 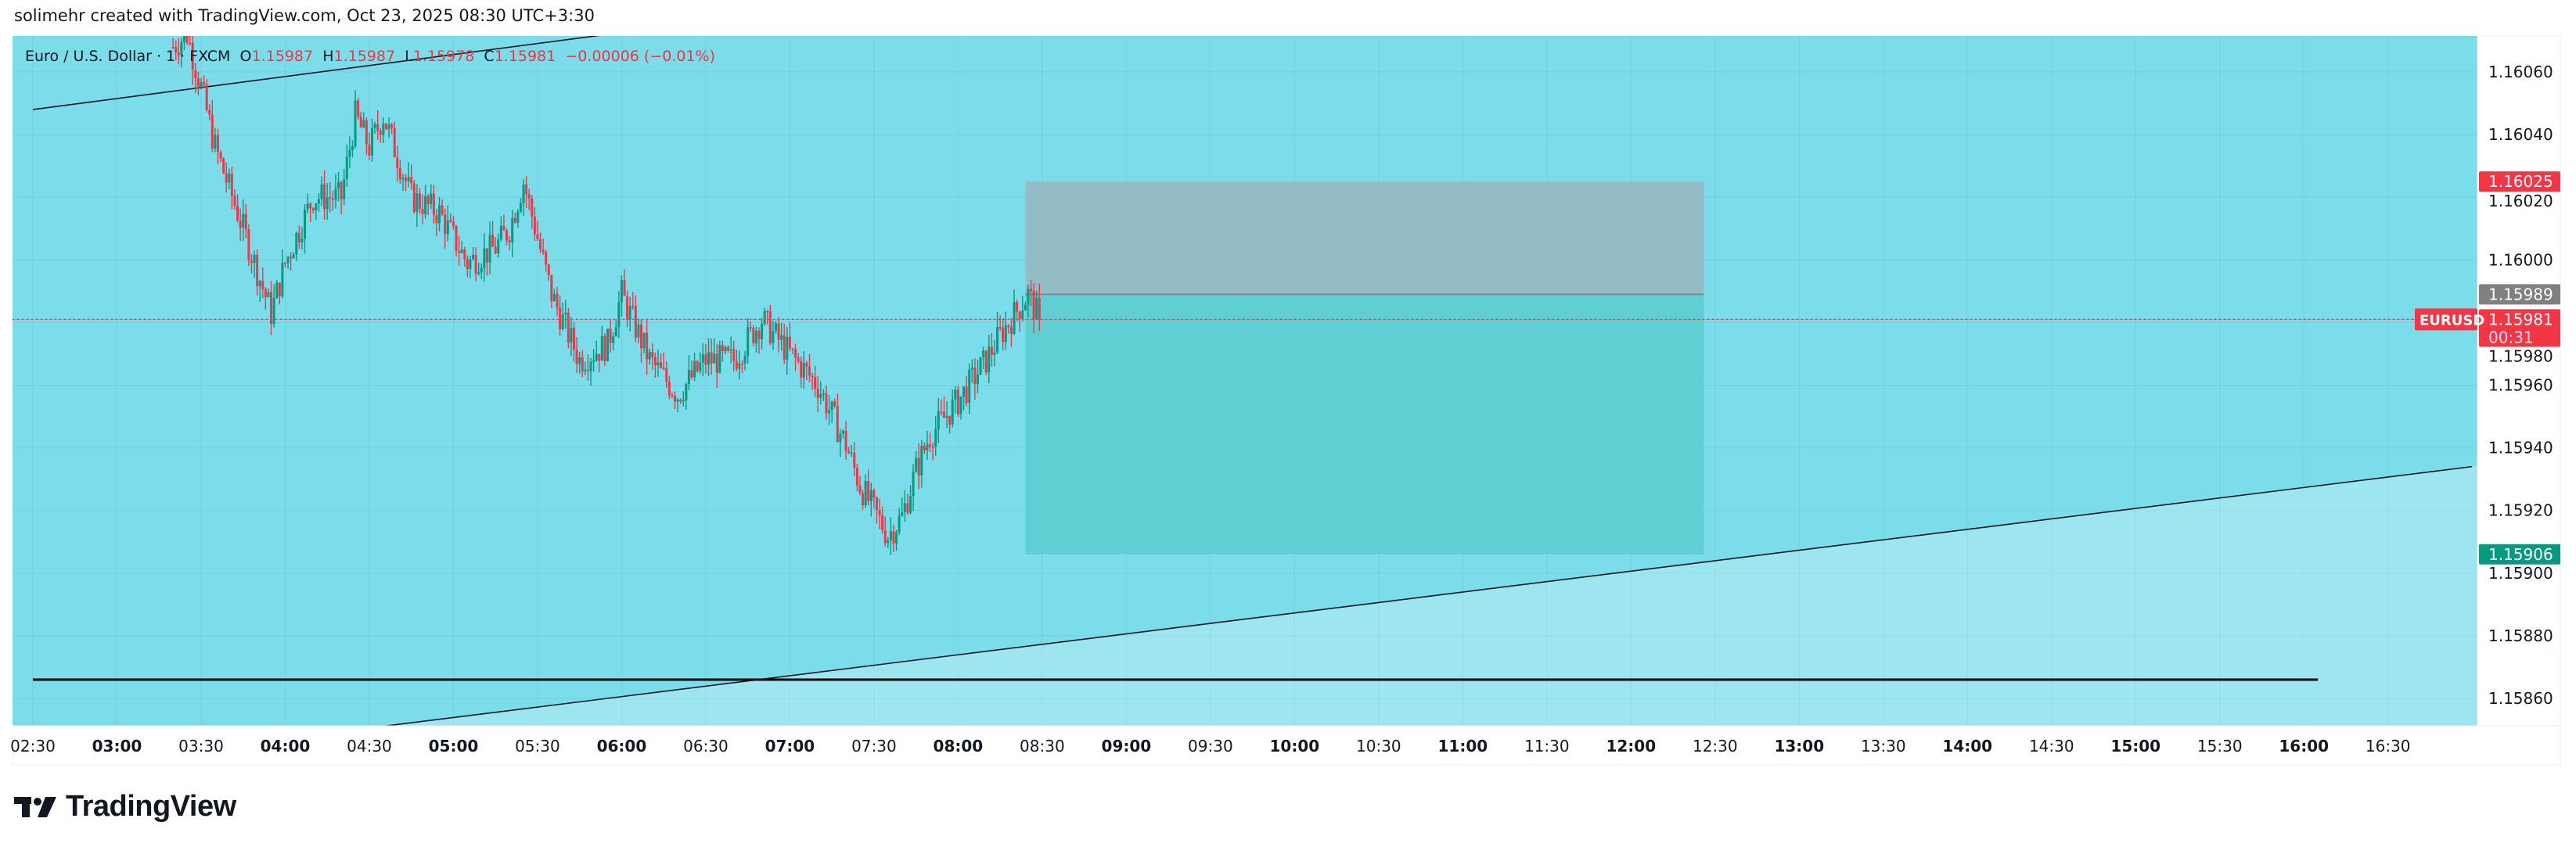 I want to click on price-tick: 1.15920, so click(x=2520, y=510).